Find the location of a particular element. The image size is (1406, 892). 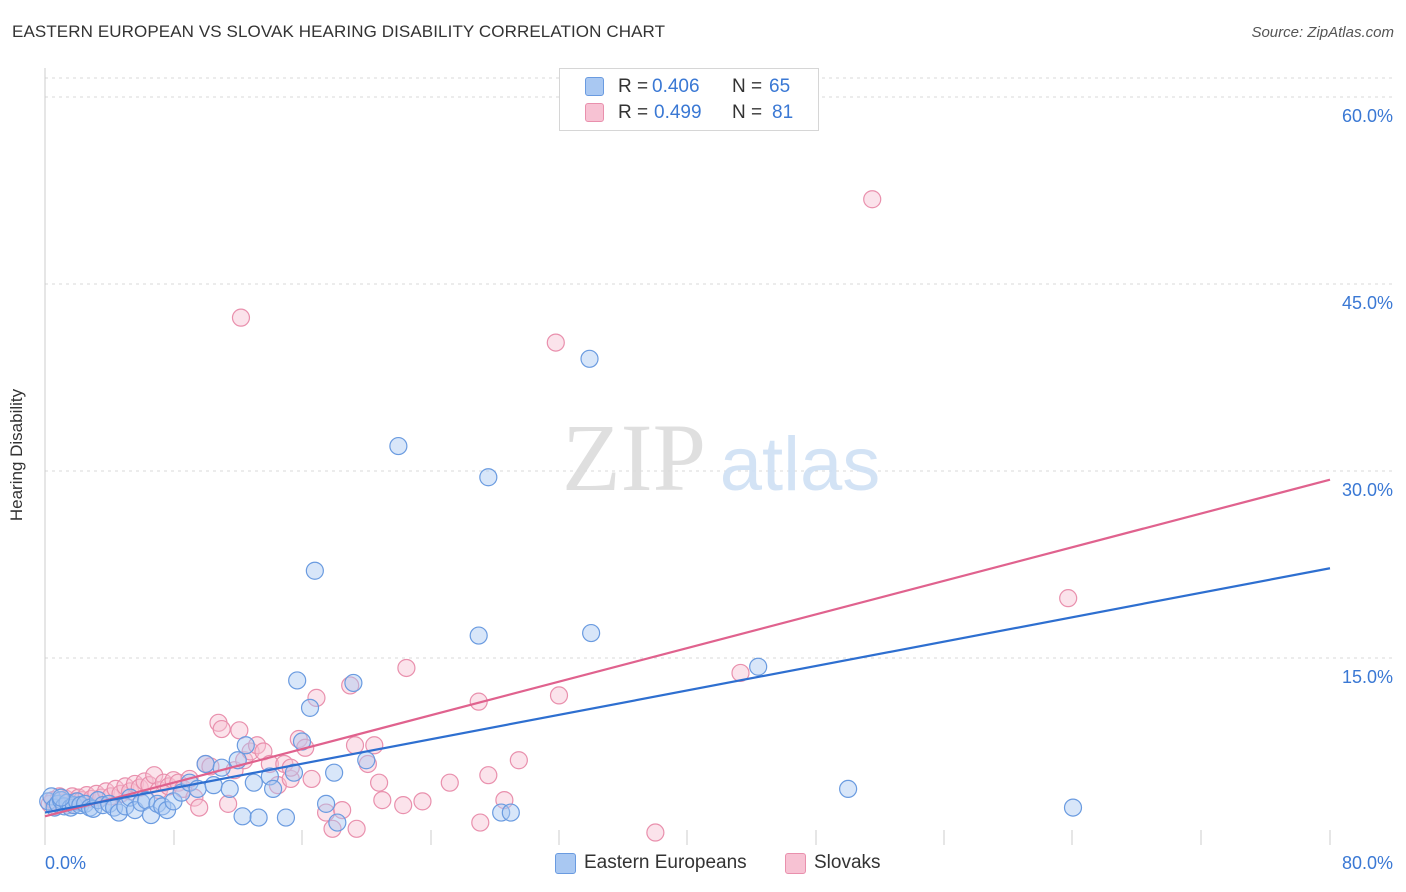

y-tick-label: 15.0% is located at coordinates (1367, 677).